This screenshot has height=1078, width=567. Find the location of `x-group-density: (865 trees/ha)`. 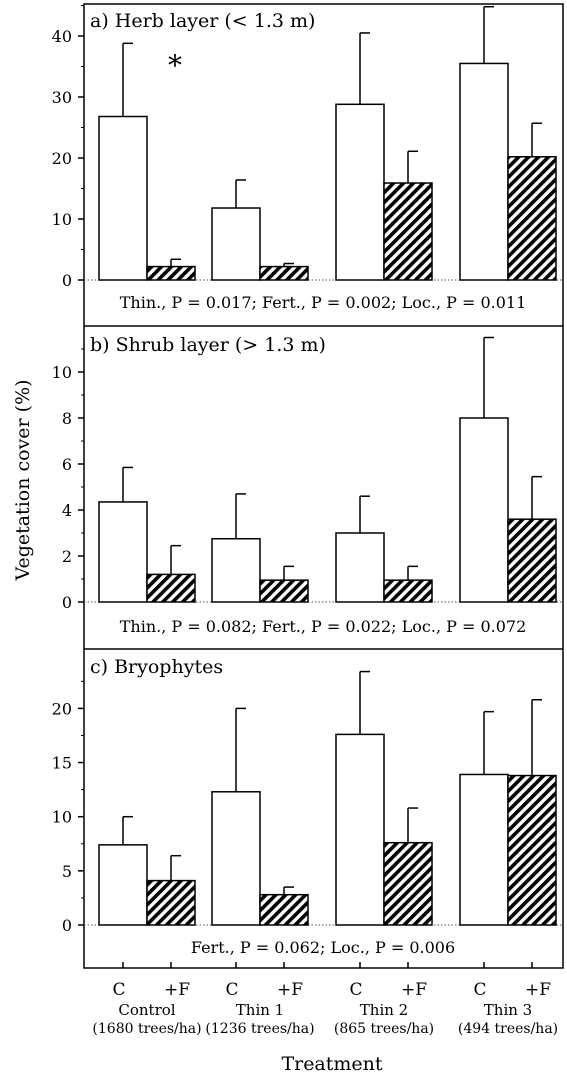

x-group-density: (865 trees/ha) is located at coordinates (384, 1029).